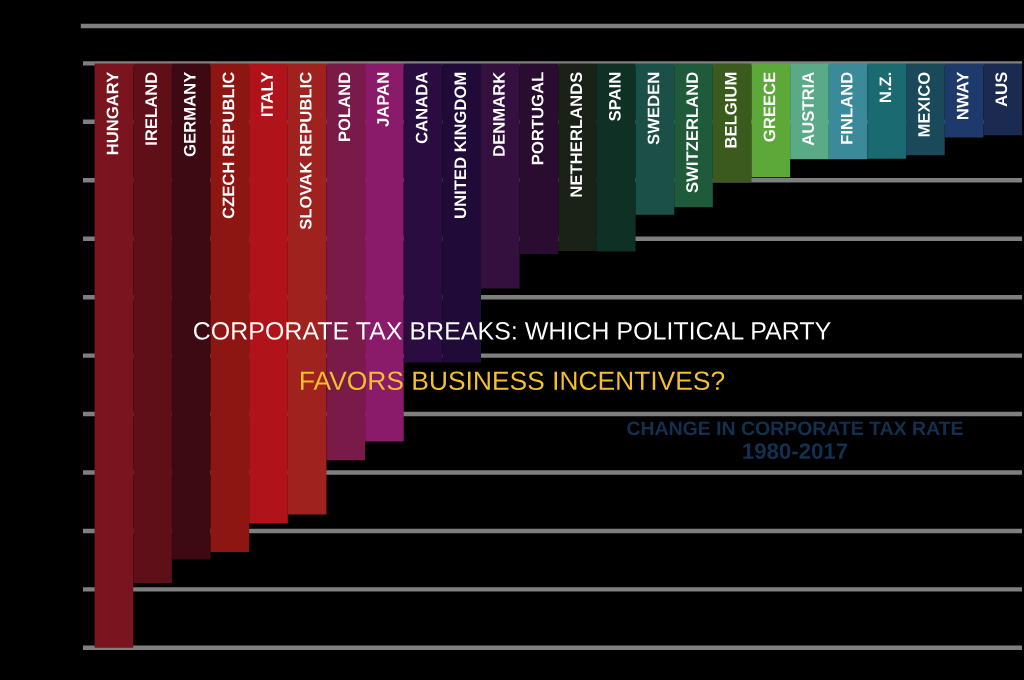 The height and width of the screenshot is (680, 1024). Describe the element at coordinates (614, 96) in the screenshot. I see `x-tick-label: SPAIN` at that location.